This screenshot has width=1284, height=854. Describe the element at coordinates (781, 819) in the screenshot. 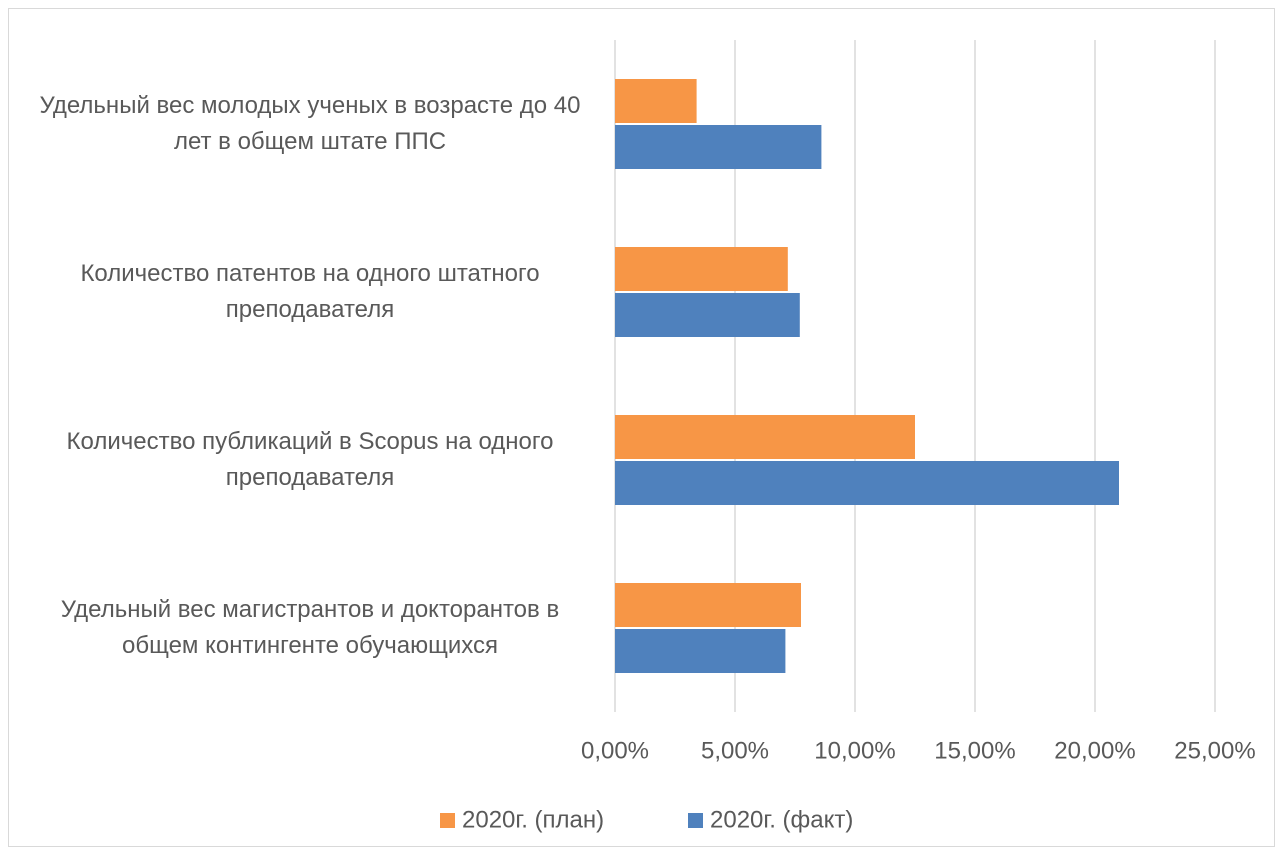

I see `legend-label: 2020г. (факт)` at that location.